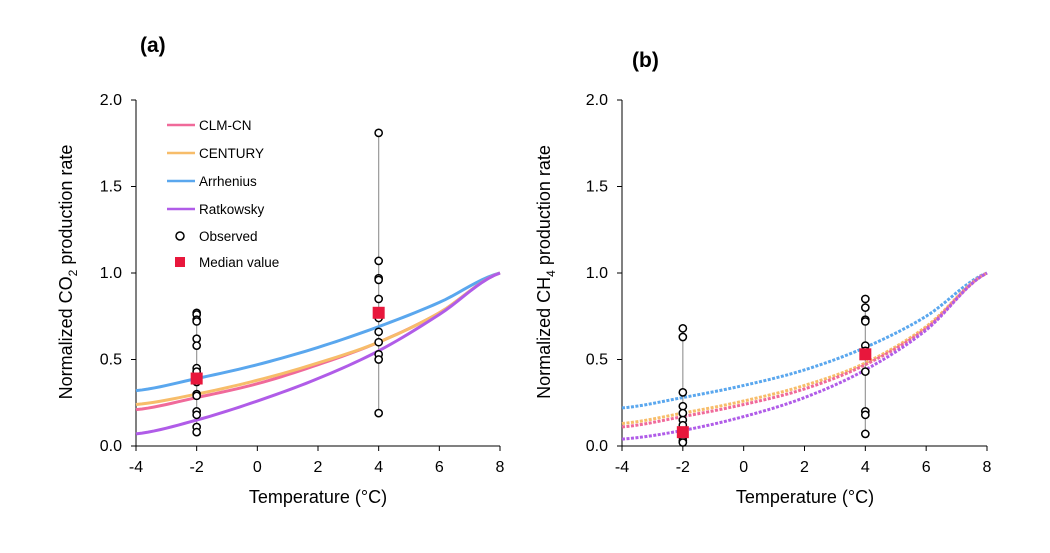 This screenshot has height=553, width=1050. Describe the element at coordinates (66, 207) in the screenshot. I see `panel-a-y-title-tail: production rate` at that location.